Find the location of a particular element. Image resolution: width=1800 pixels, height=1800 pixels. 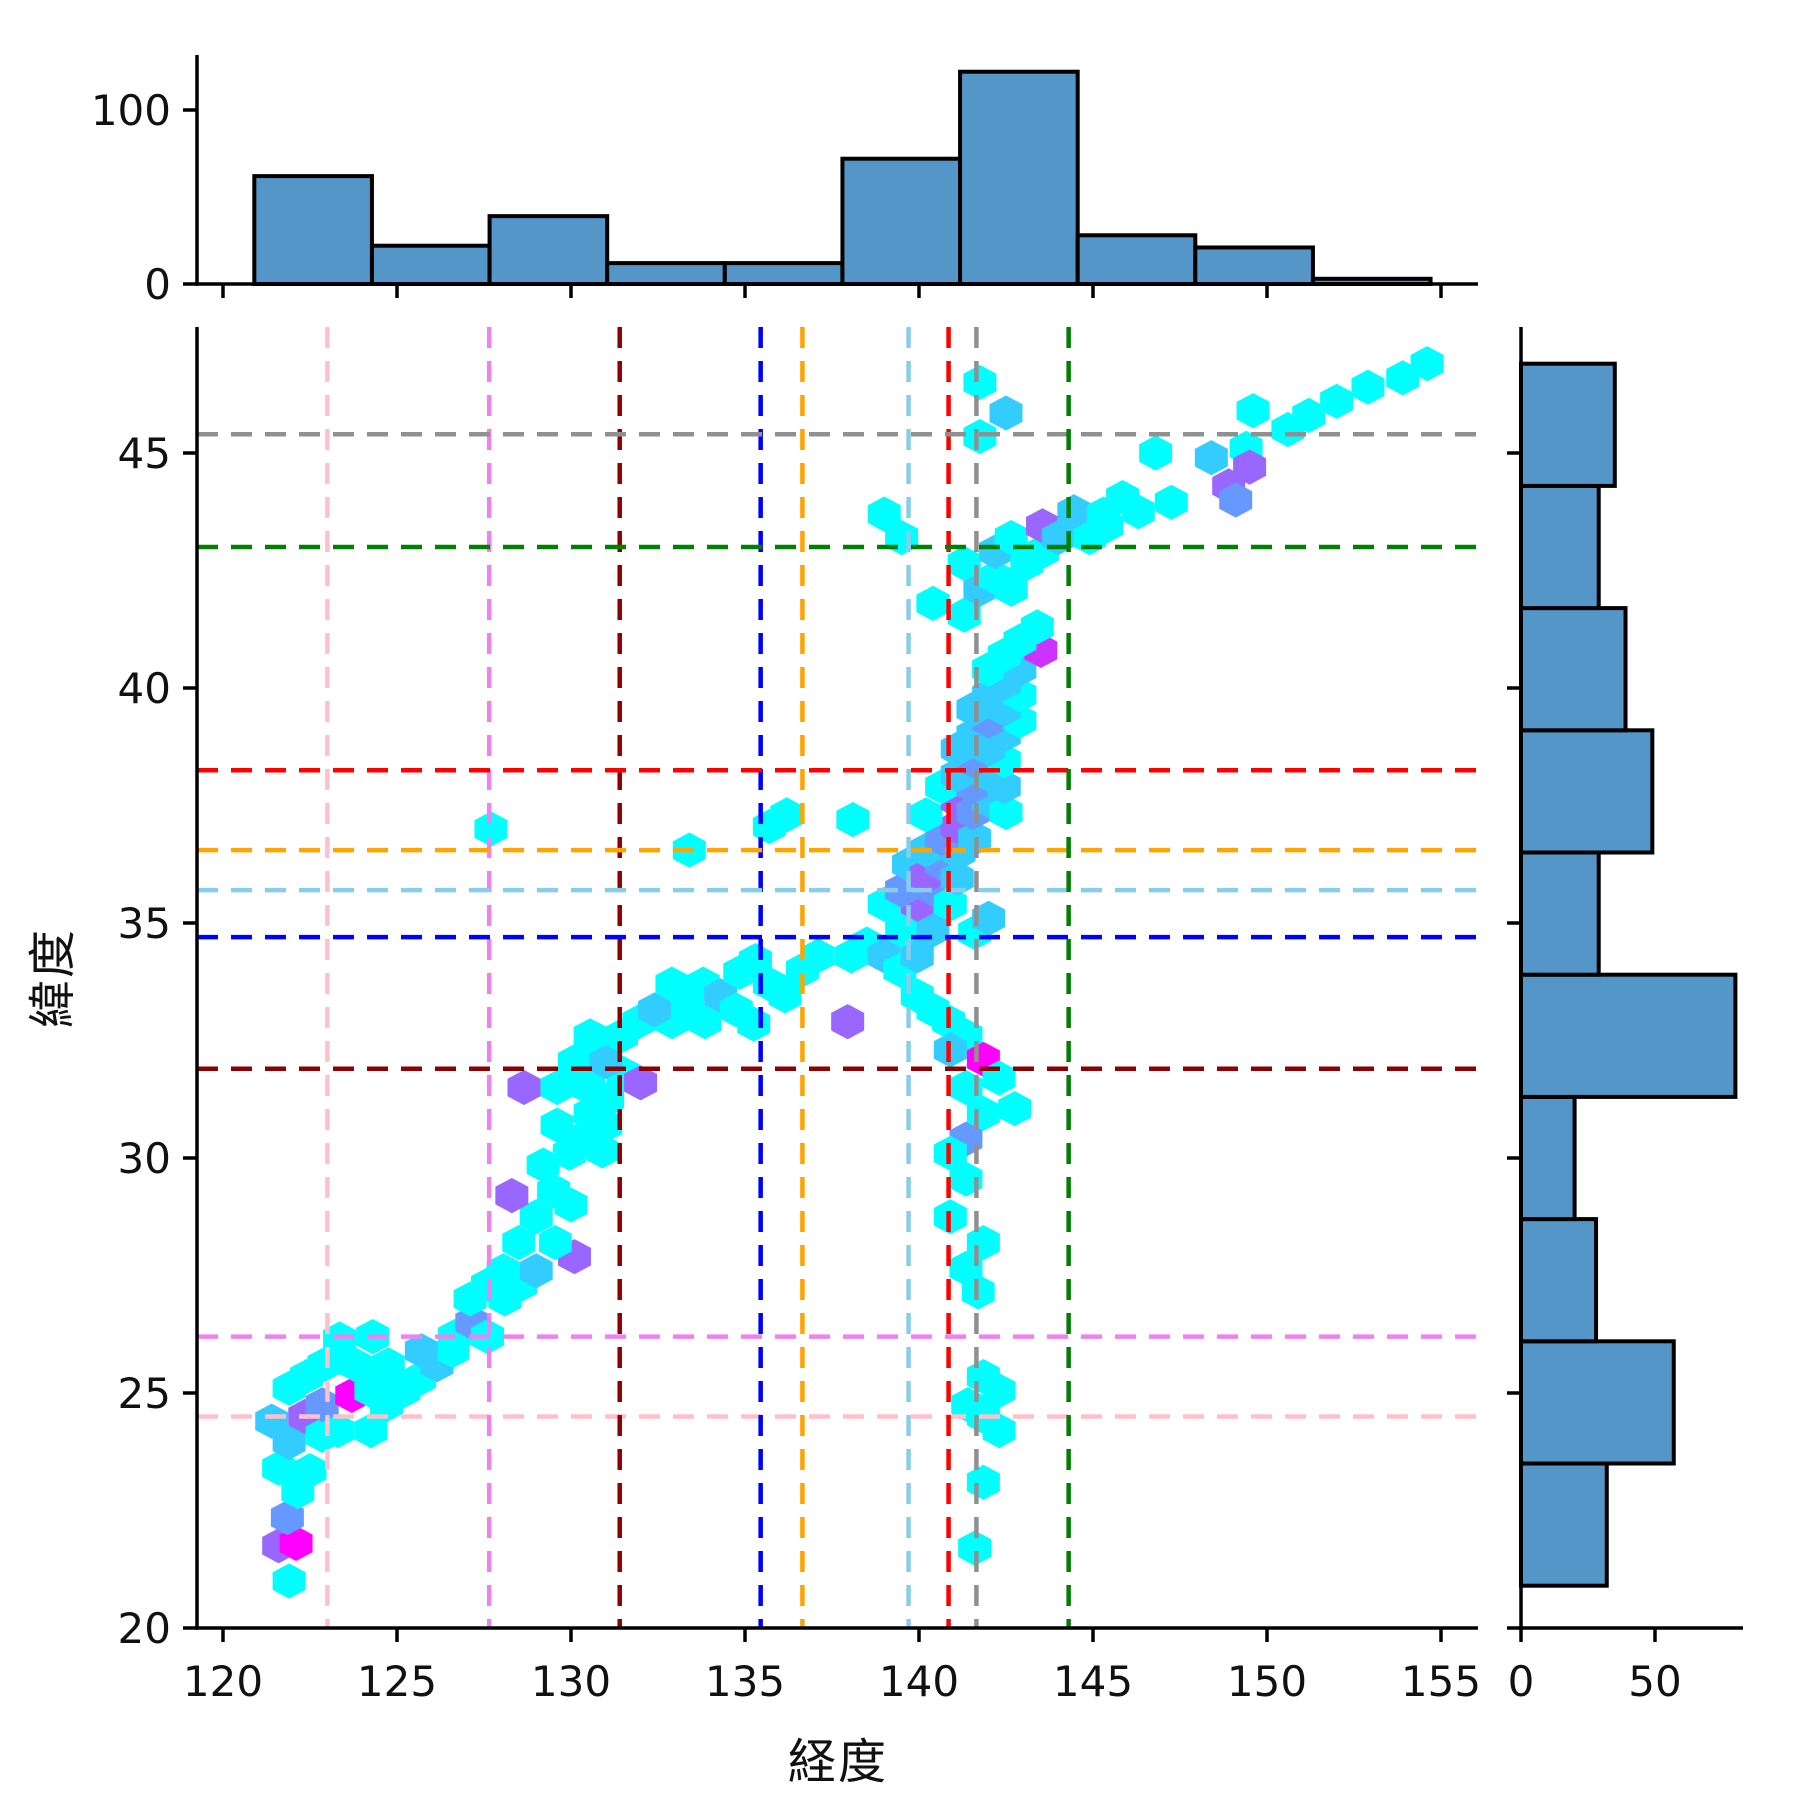

y-tick-label: 25 is located at coordinates (144, 1393).